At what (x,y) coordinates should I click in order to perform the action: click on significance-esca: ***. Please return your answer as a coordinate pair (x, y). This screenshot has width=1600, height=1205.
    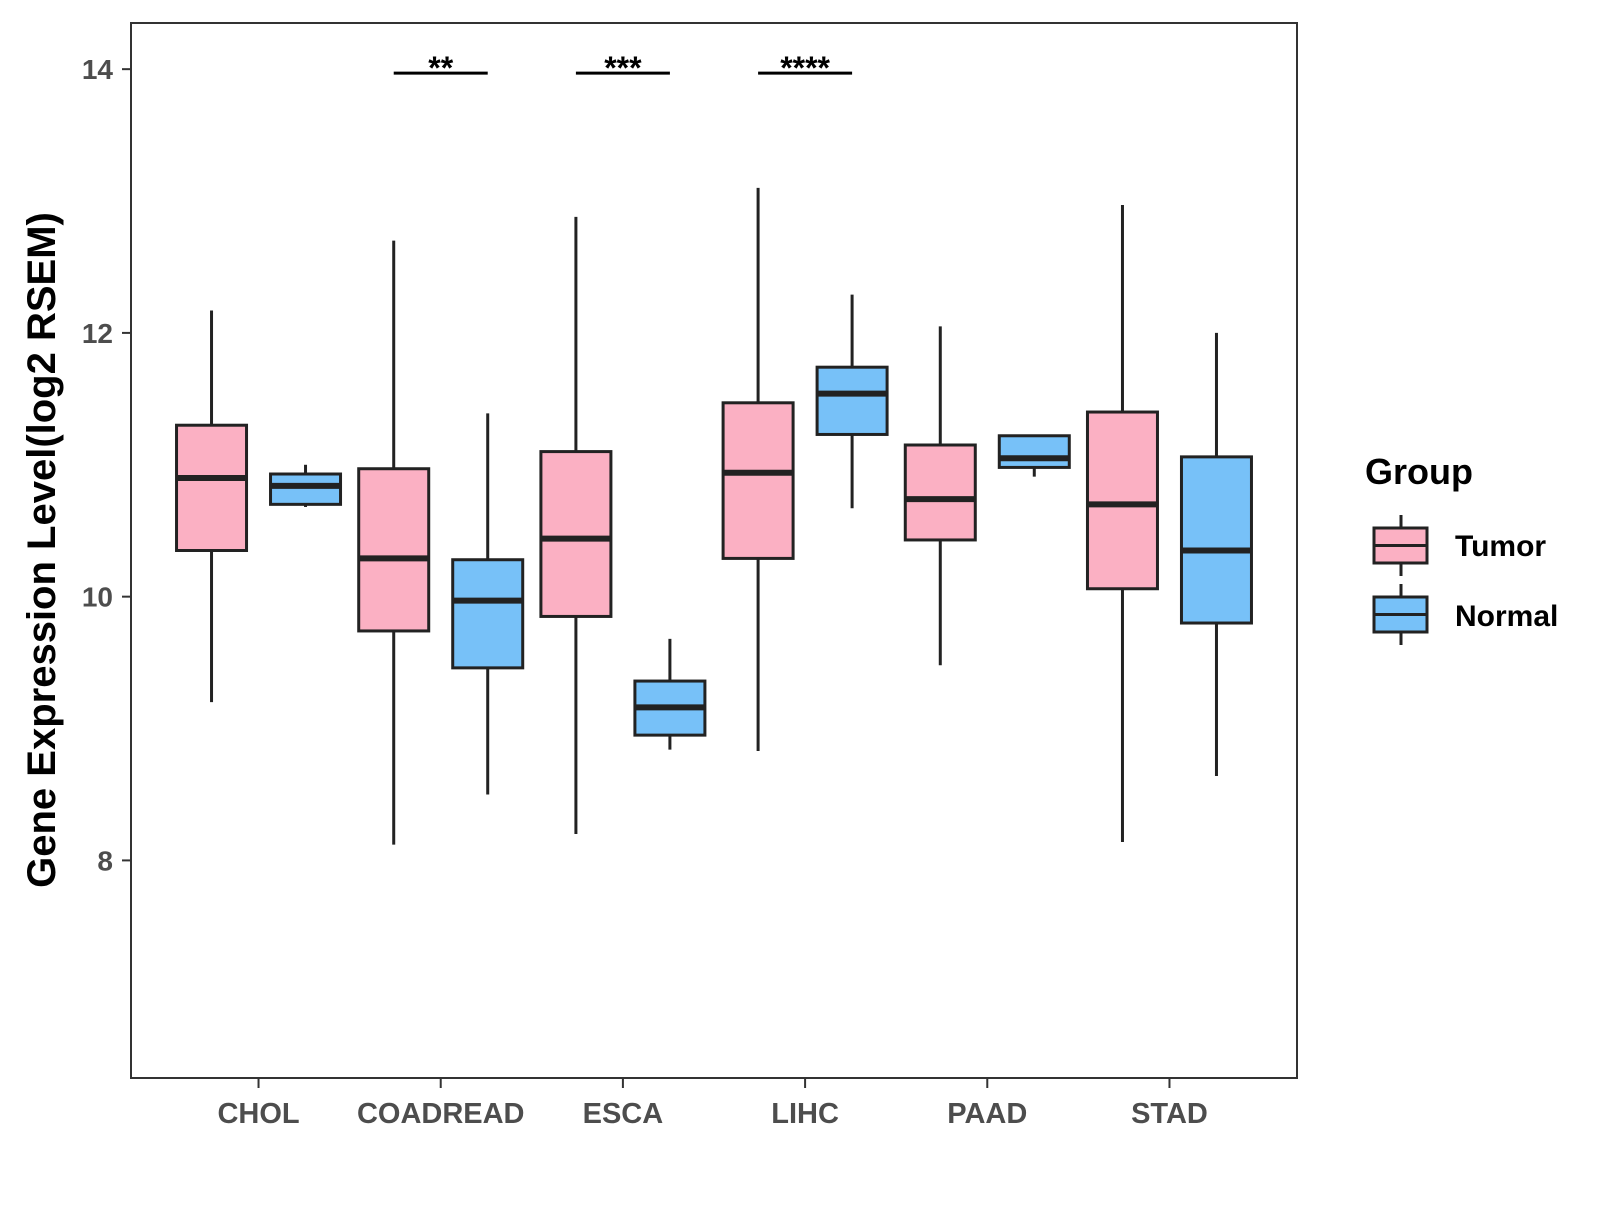
    Looking at the image, I should click on (622, 68).